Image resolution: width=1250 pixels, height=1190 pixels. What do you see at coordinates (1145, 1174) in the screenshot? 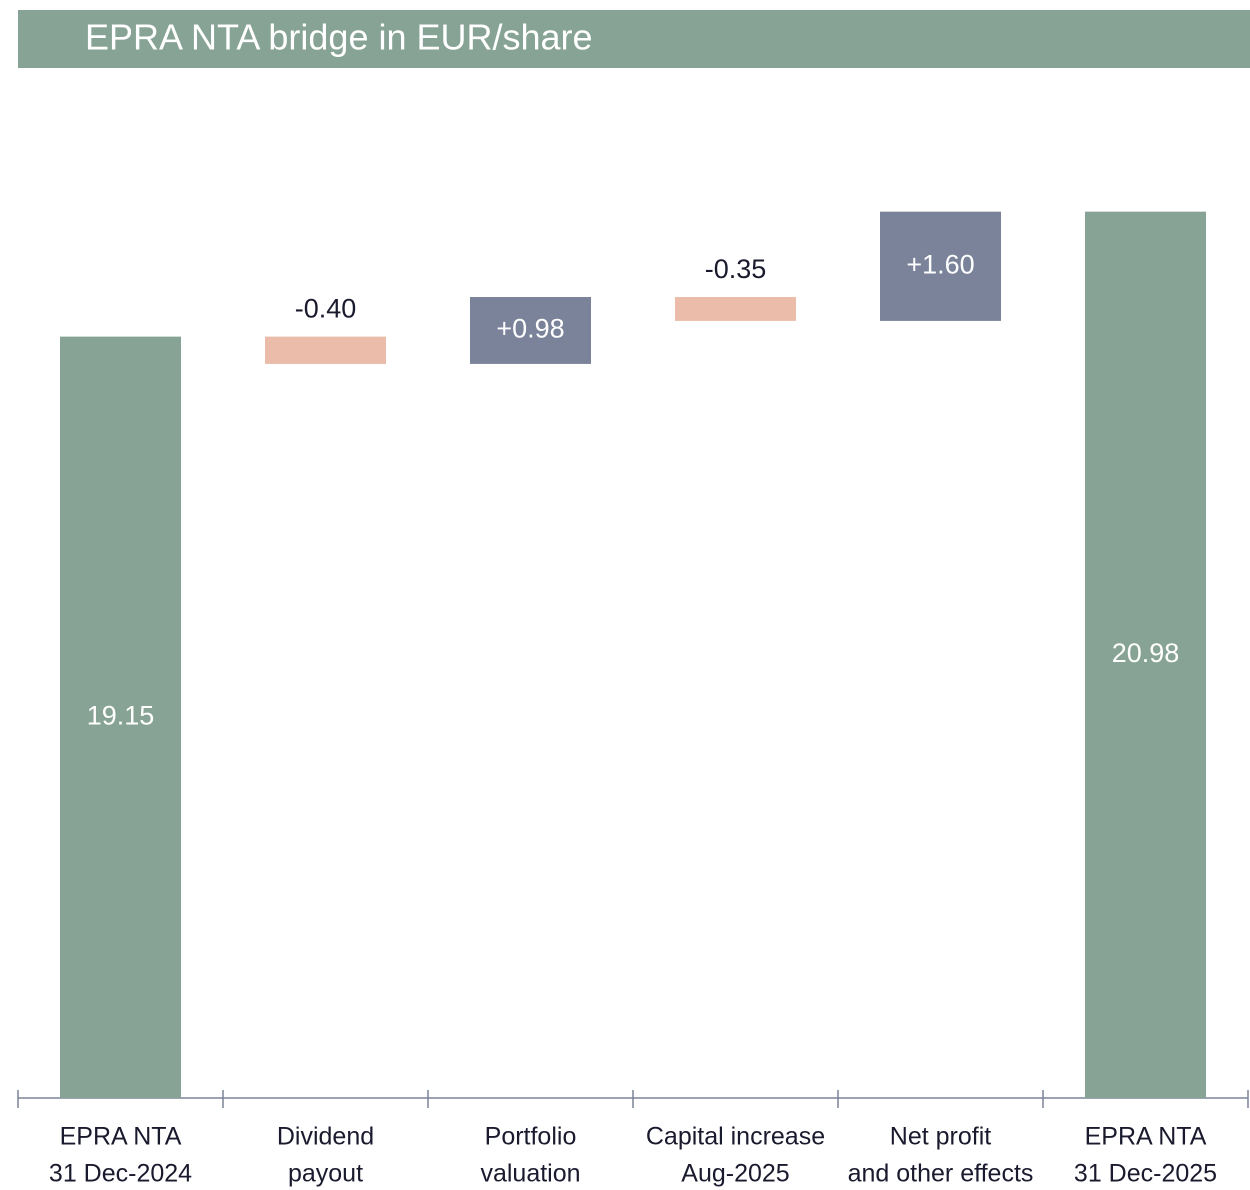
I see `x-tick-label: 31 Dec-2025` at bounding box center [1145, 1174].